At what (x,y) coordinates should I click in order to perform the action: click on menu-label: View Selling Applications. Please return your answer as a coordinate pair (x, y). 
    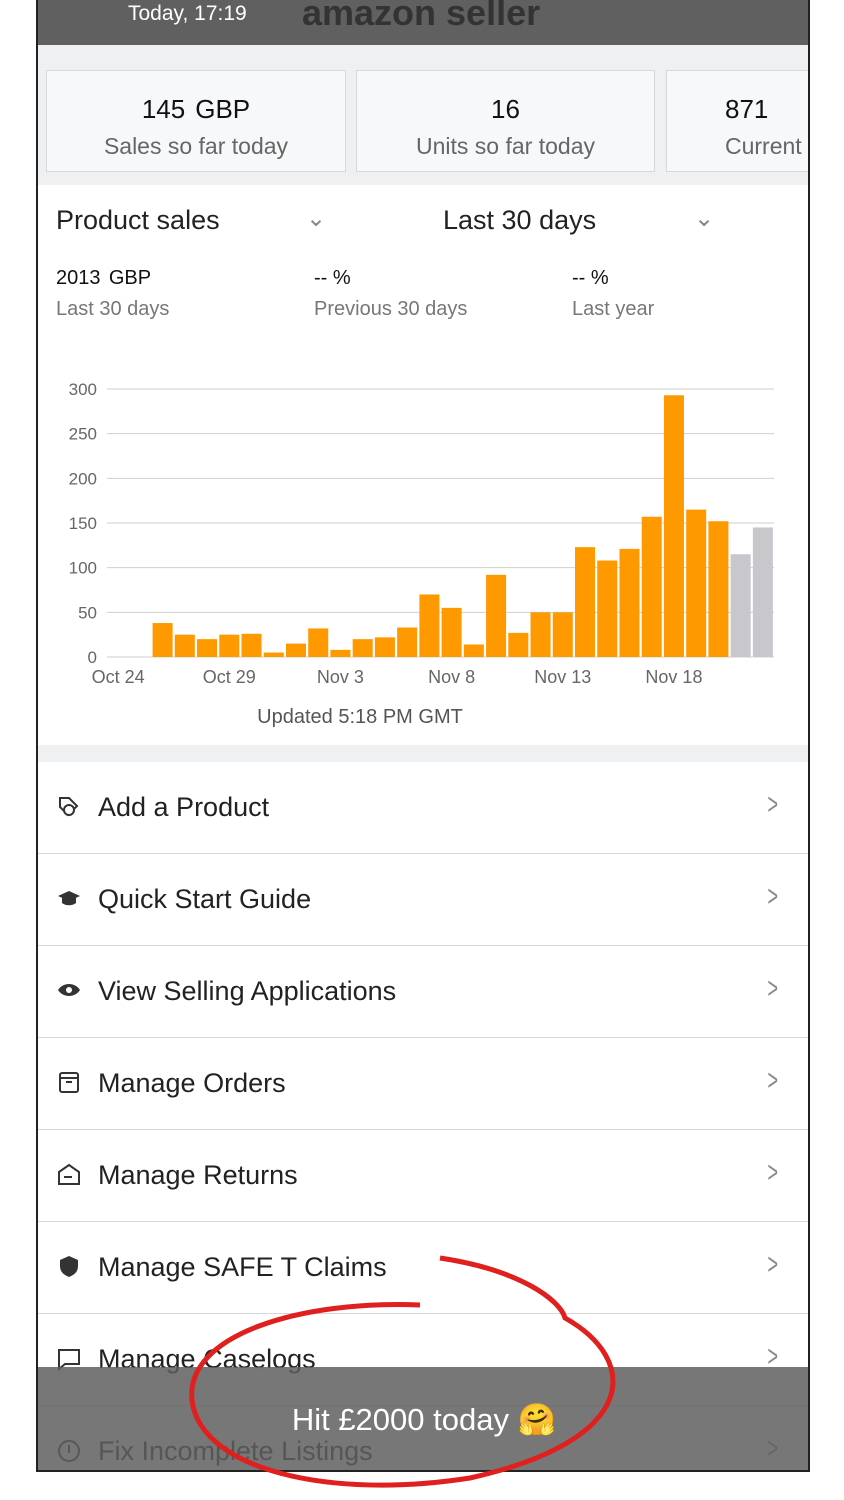
    Looking at the image, I should click on (247, 991).